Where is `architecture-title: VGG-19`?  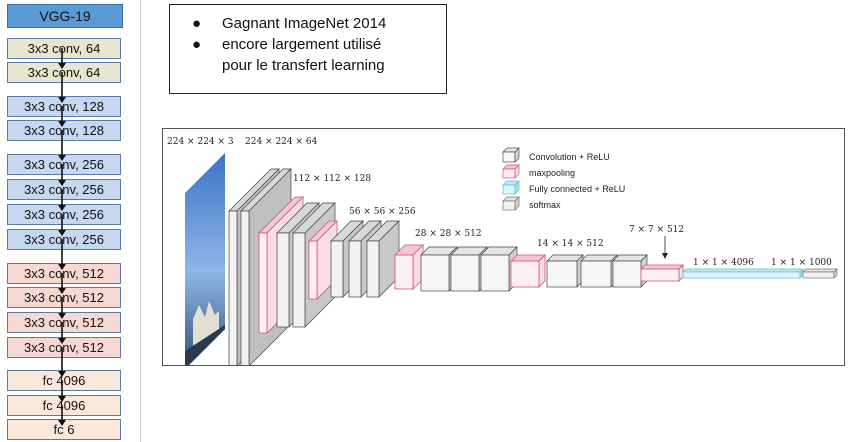 architecture-title: VGG-19 is located at coordinates (65, 16).